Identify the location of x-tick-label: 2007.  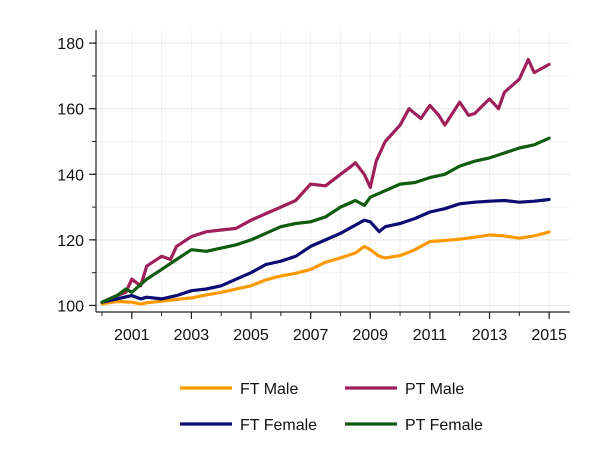
(311, 335).